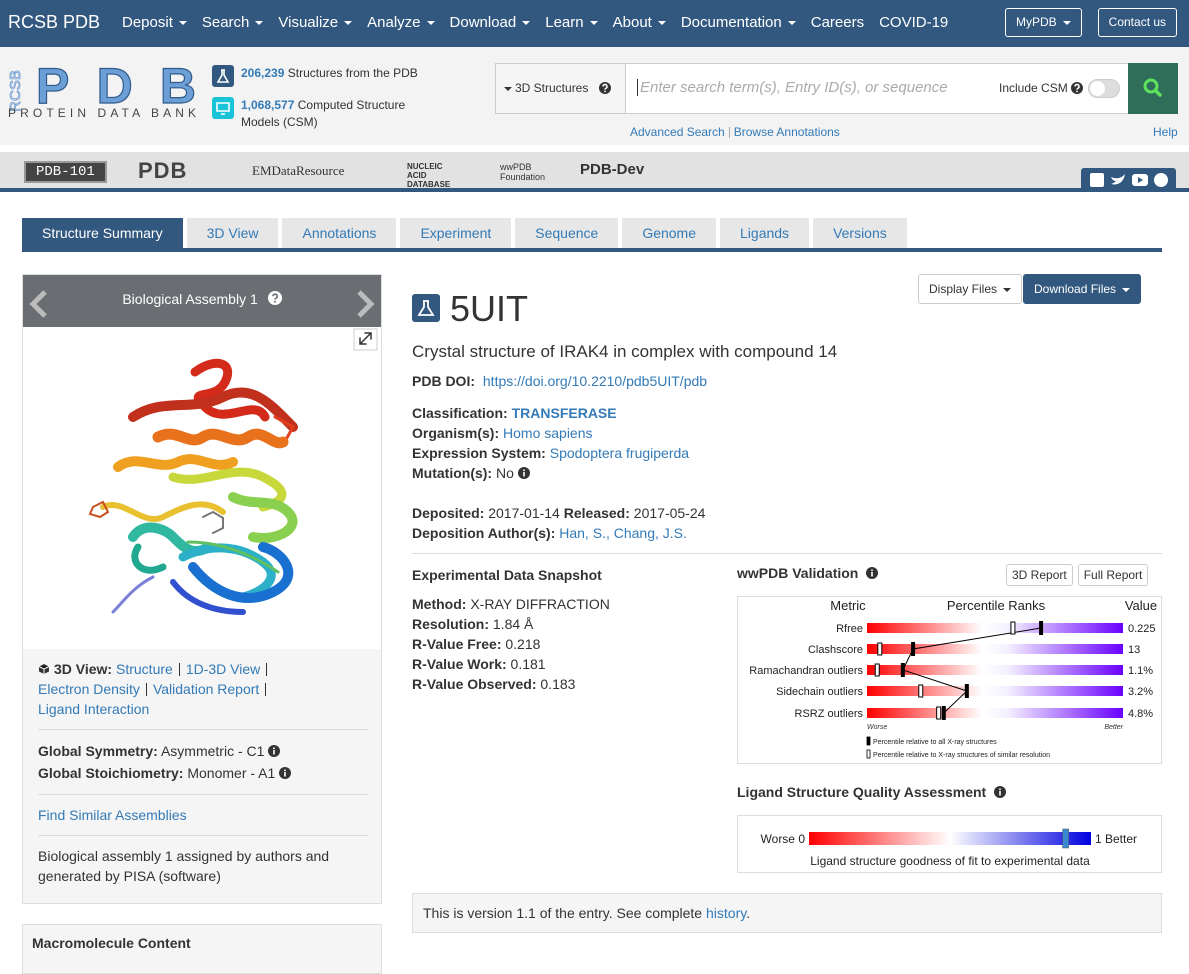 Image resolution: width=1189 pixels, height=974 pixels. I want to click on assembly-title: Biological Assembly 1, so click(190, 299).